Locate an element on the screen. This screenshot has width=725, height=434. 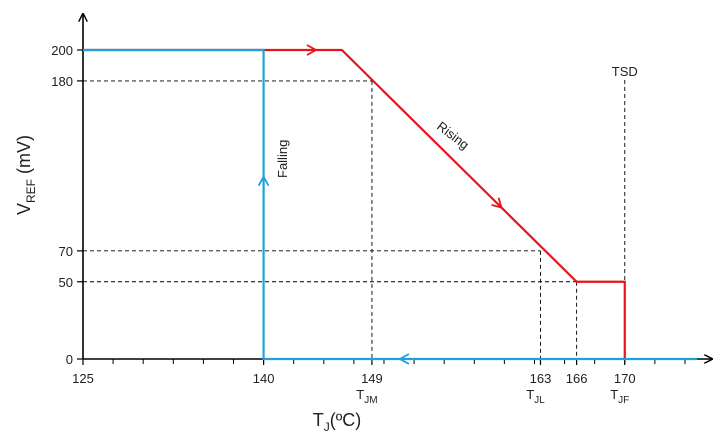
y-tick-label-0: 0 is located at coordinates (69, 359).